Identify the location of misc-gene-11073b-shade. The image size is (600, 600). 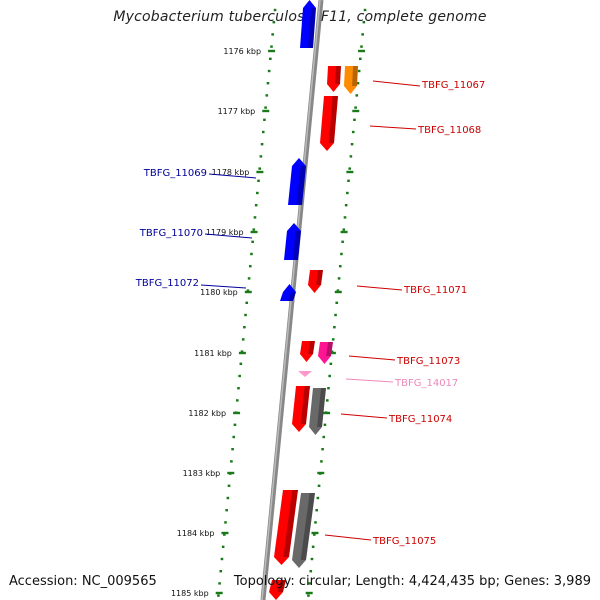
(329, 349).